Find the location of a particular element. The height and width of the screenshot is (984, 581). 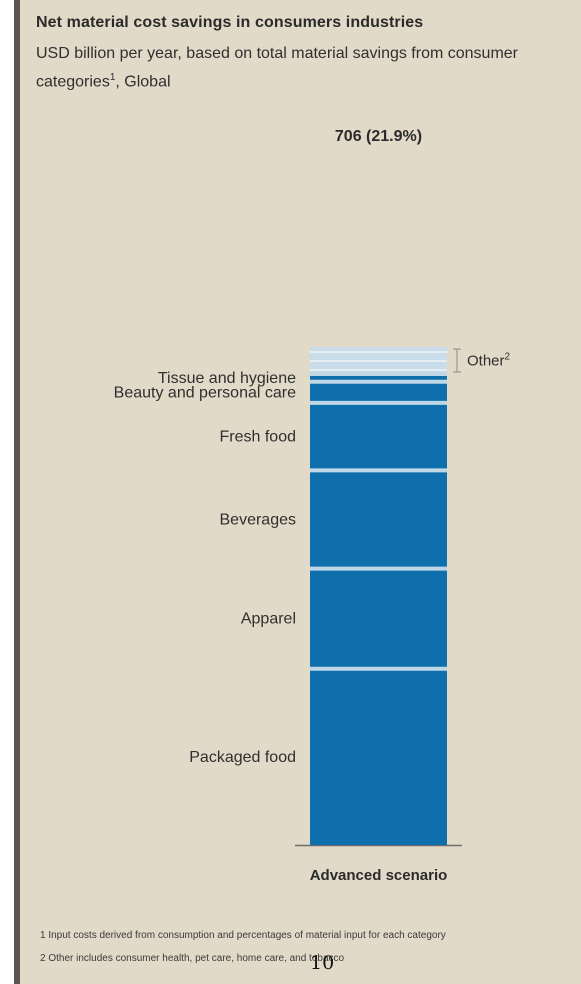

x-category-label: Advanced scenario is located at coordinates (379, 875).